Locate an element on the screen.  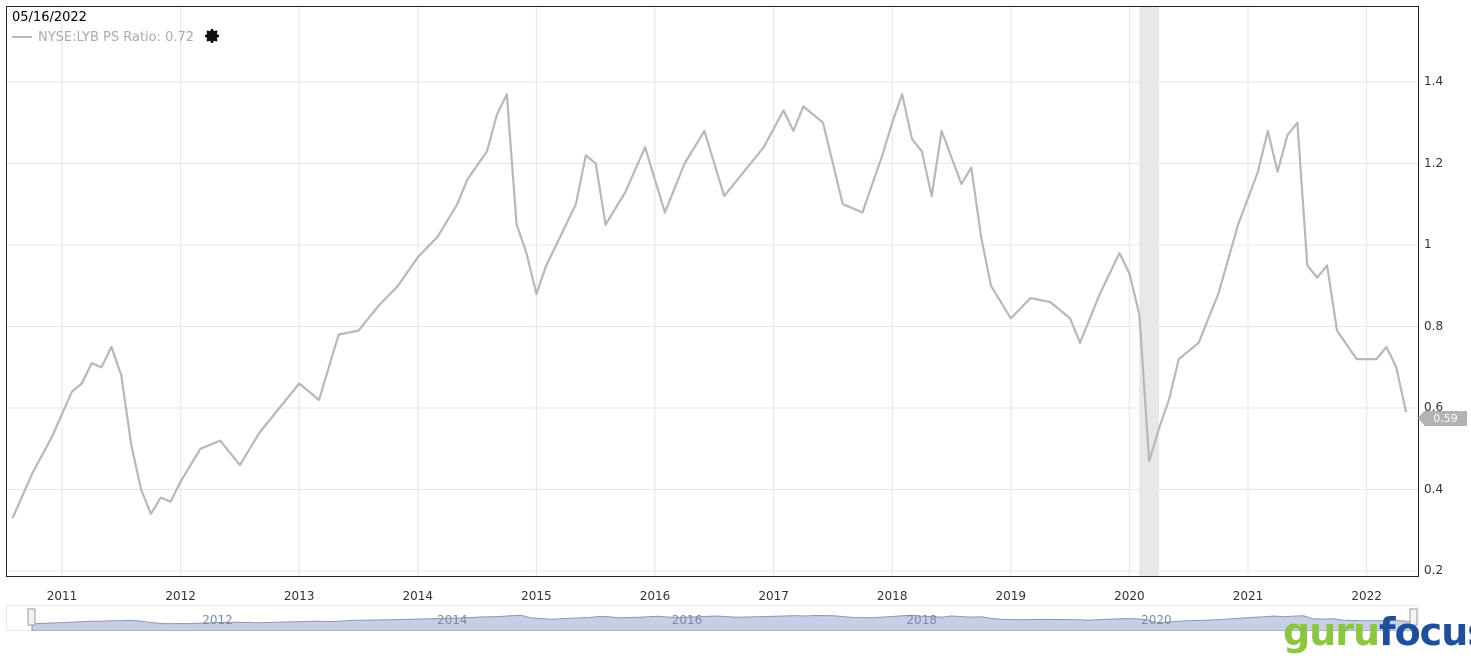
legend-label: NYSE:LYB PS Ratio: 0.72 is located at coordinates (116, 37).